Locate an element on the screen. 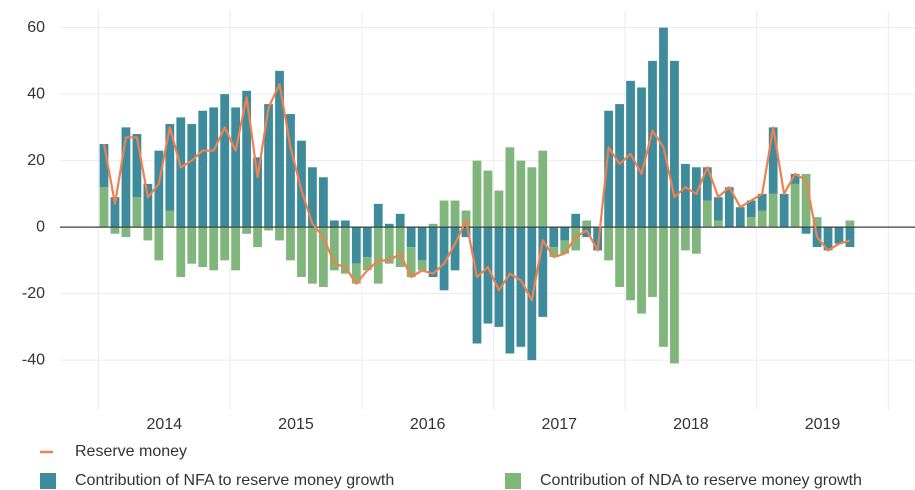 This screenshot has width=915, height=490. x-tick-label: 2016 is located at coordinates (428, 424).